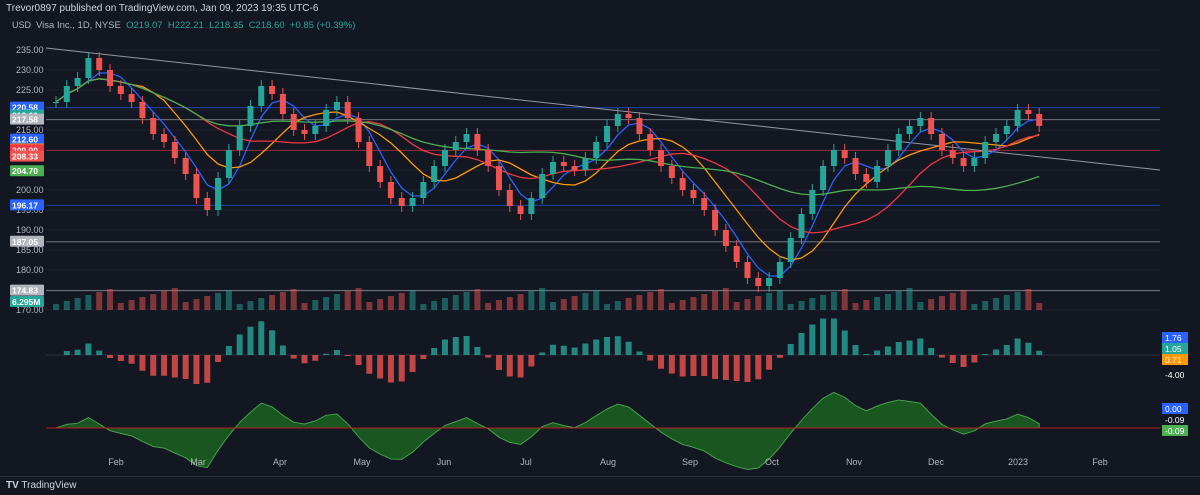  Describe the element at coordinates (25, 140) in the screenshot. I see `price-tag-label: 212.60` at that location.